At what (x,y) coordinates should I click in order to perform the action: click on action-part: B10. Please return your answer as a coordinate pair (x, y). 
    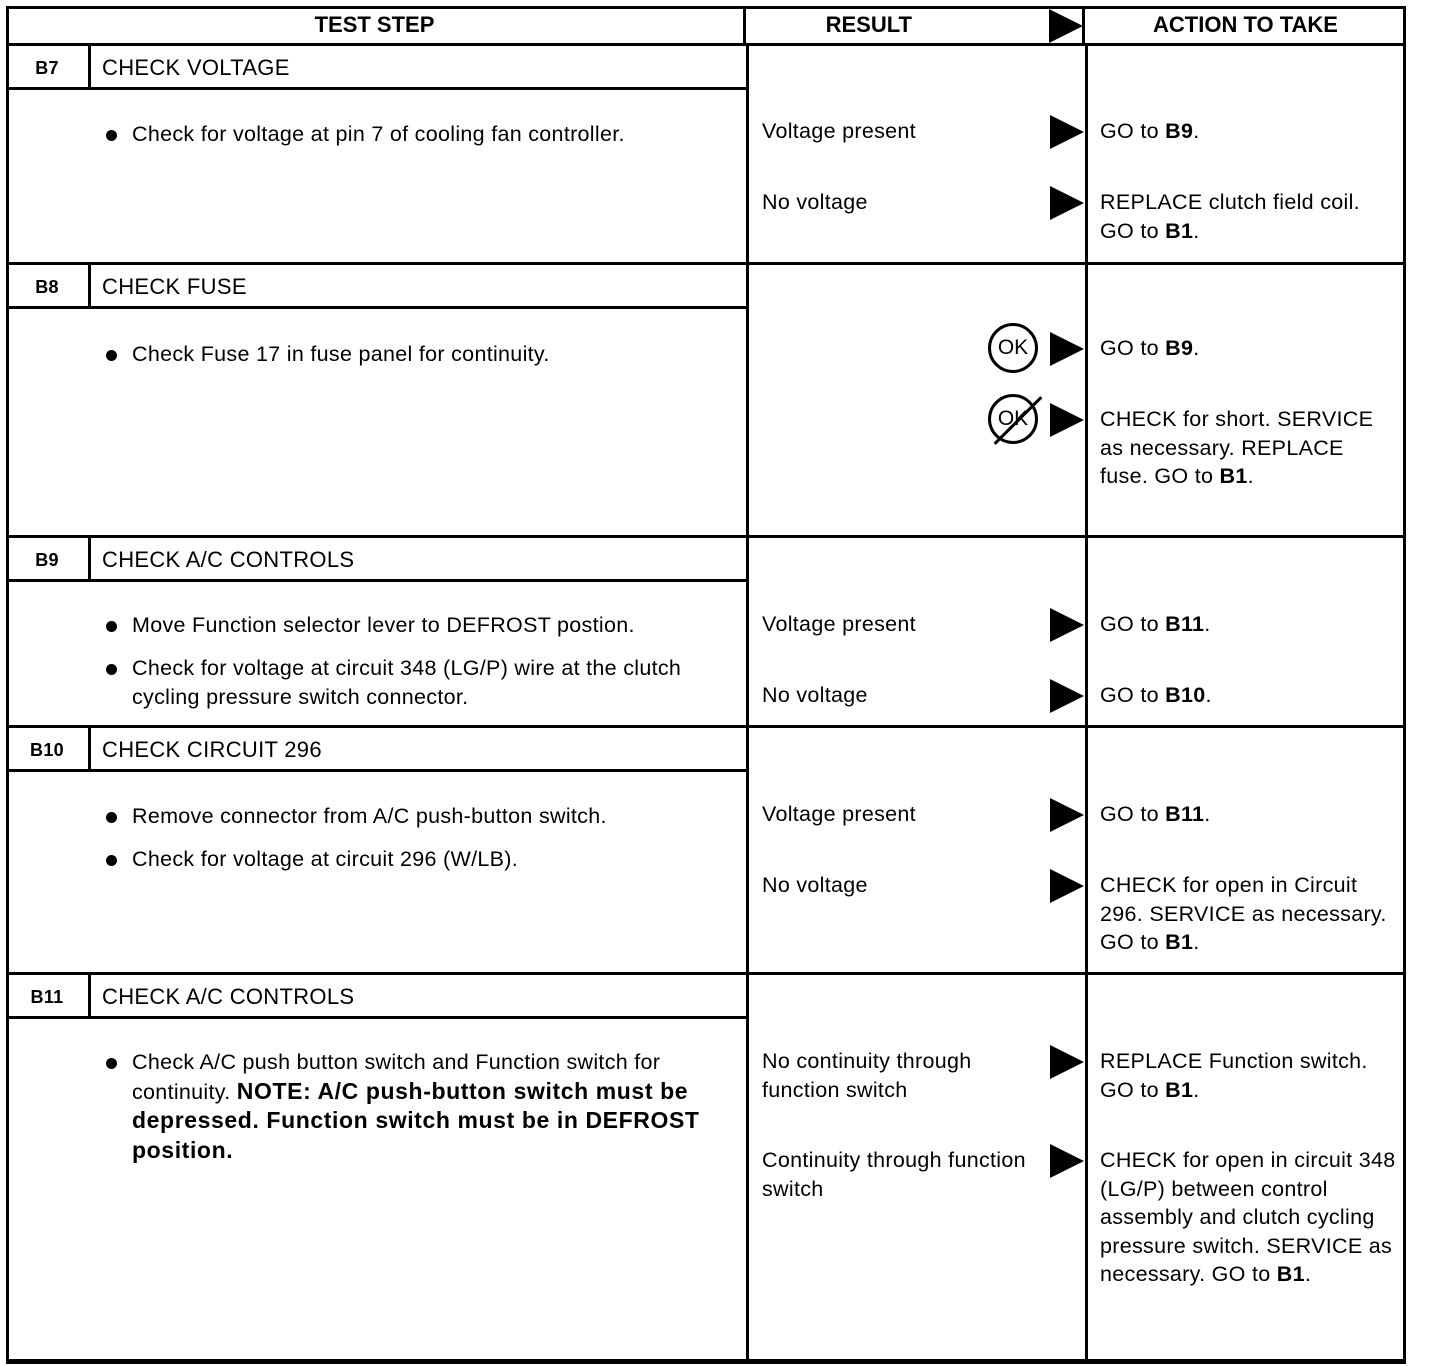
    Looking at the image, I should click on (1185, 695).